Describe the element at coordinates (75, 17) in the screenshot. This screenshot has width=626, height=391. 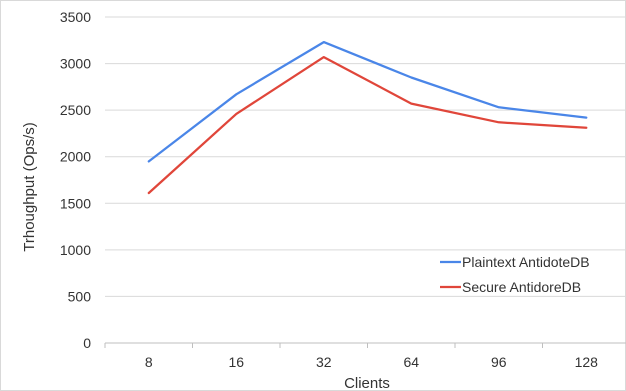
I see `y-tick-label: 3500` at that location.